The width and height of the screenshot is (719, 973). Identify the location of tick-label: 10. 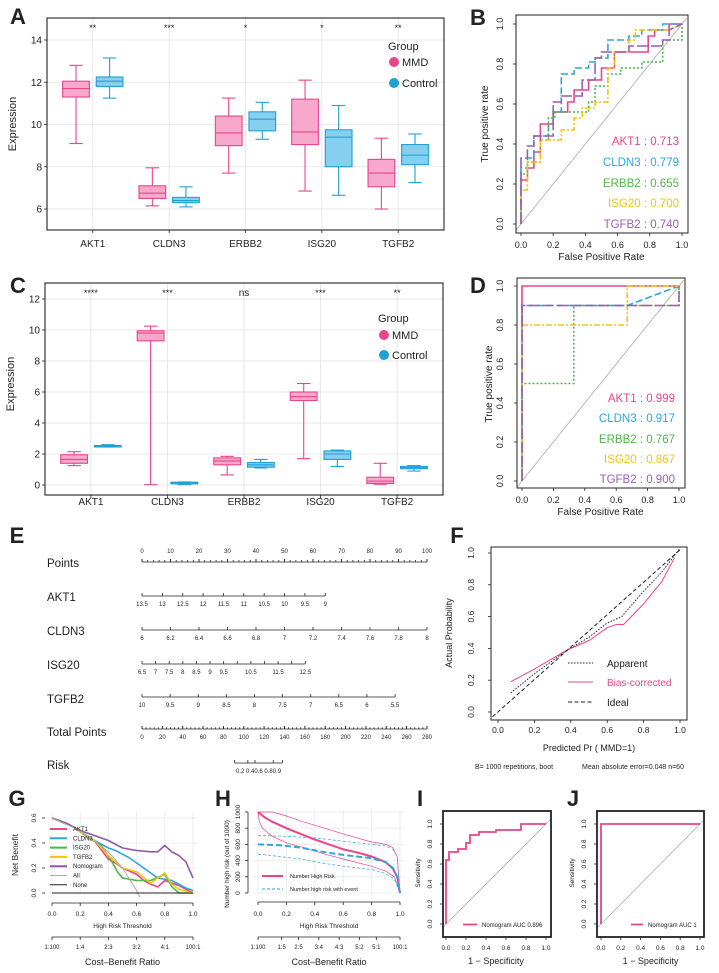
(170, 552).